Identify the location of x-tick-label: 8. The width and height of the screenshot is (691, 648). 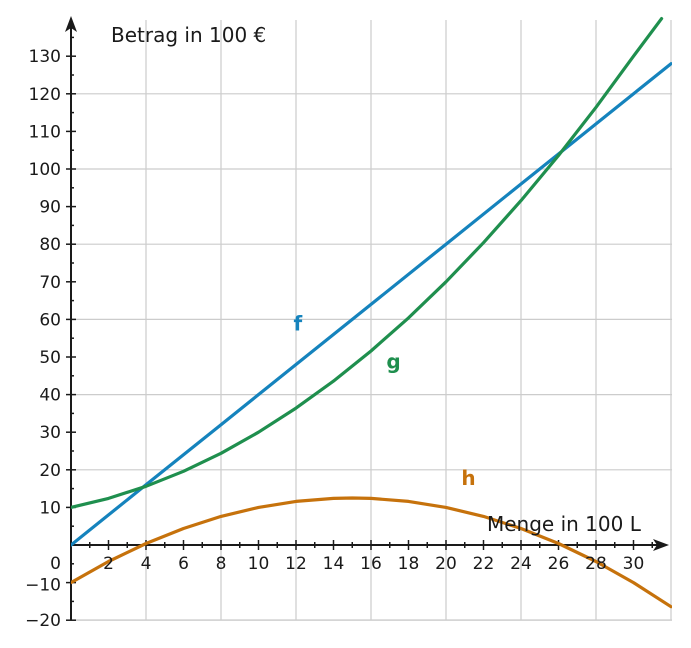
(221, 564).